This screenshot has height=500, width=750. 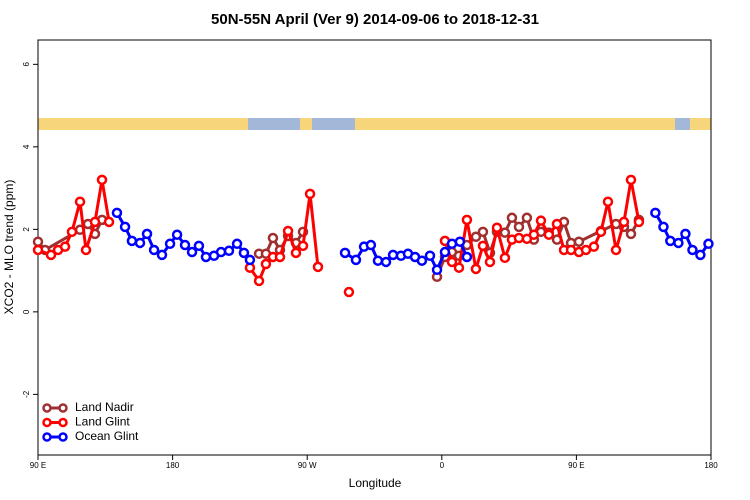 I want to click on legend-label: Land Nadir, so click(x=104, y=407).